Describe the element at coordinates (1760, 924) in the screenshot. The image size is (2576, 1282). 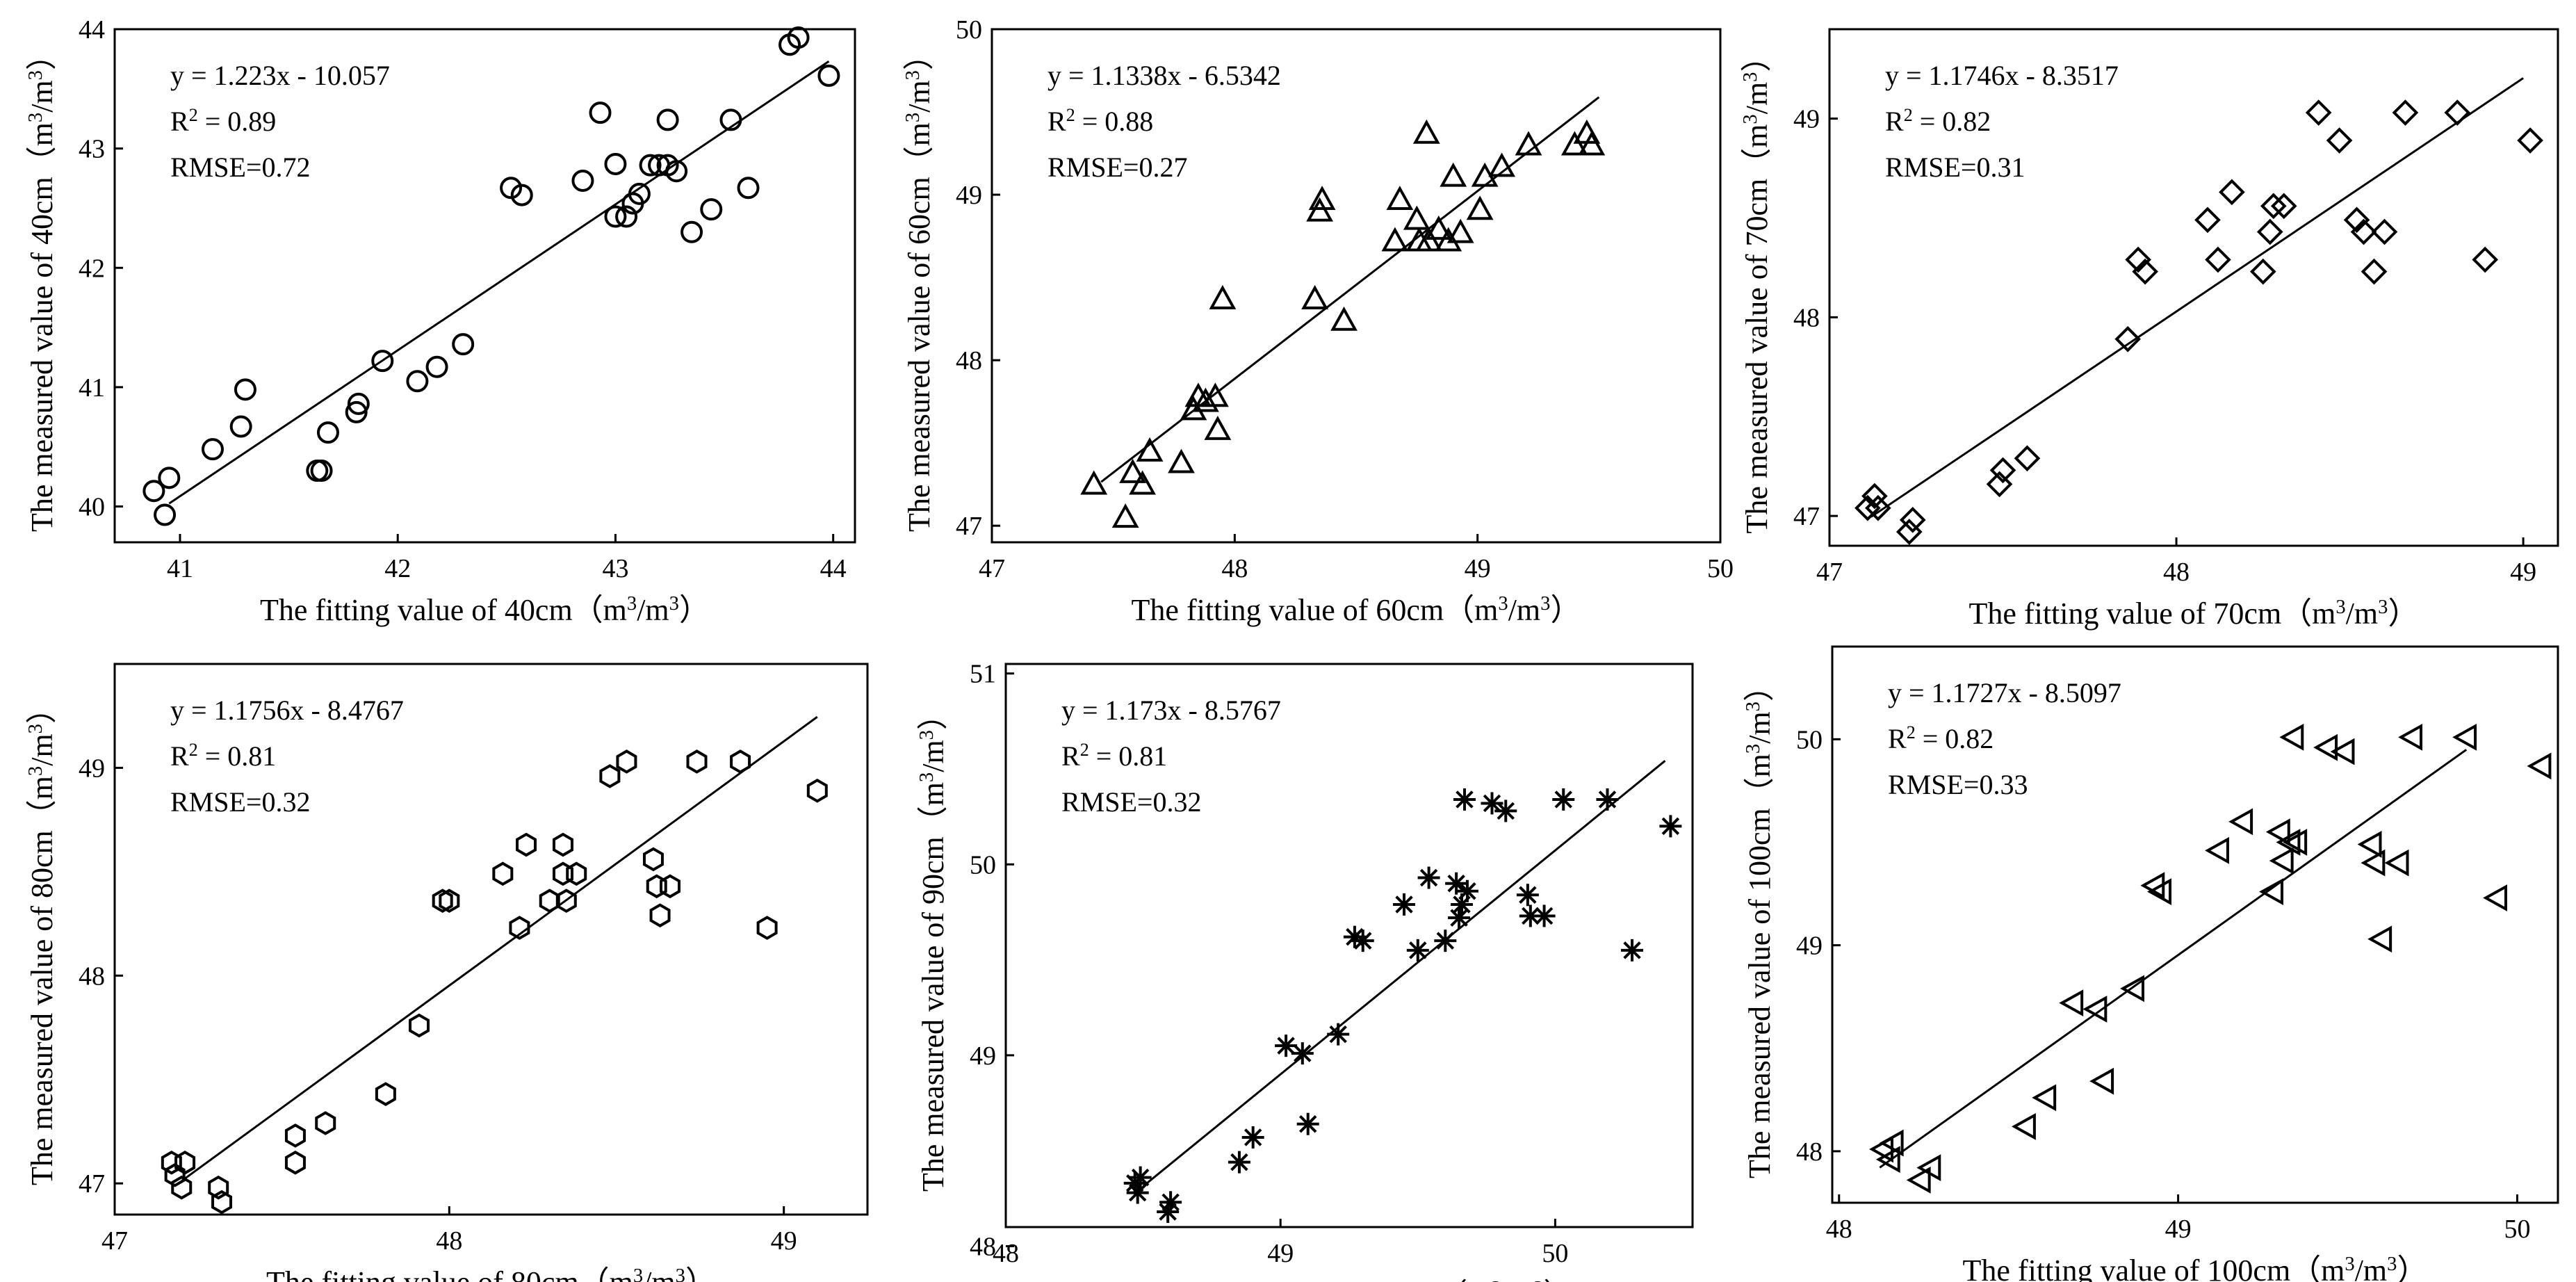
I see `y-axis-label: The measured value of 100cm（m3/m3）` at that location.